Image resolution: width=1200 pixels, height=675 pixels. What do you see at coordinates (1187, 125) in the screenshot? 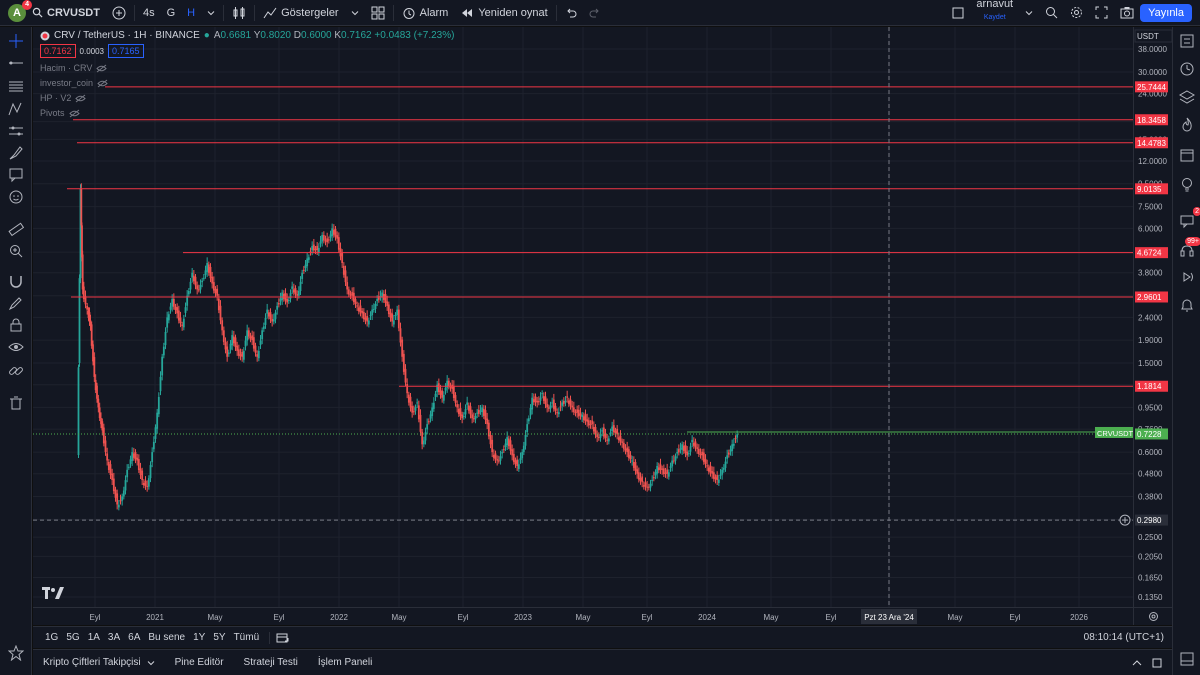
I see `hotlist-flame-icon` at bounding box center [1187, 125].